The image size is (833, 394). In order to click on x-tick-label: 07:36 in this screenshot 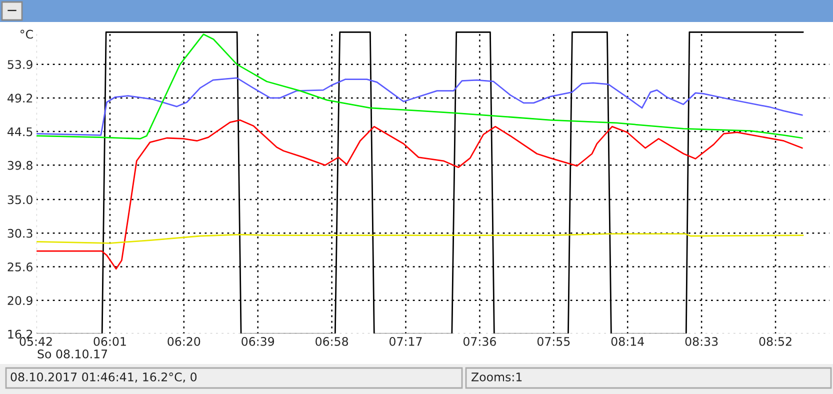, I will do `click(479, 341)`.